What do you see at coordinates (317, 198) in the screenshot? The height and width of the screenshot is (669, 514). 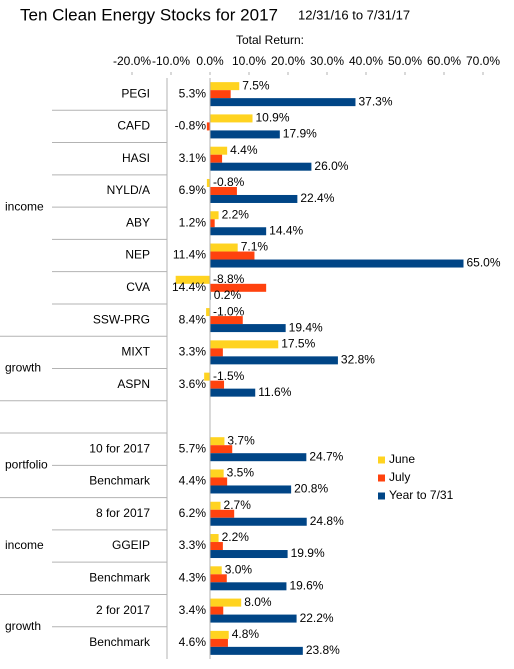 I see `value-label: 22.4%` at bounding box center [317, 198].